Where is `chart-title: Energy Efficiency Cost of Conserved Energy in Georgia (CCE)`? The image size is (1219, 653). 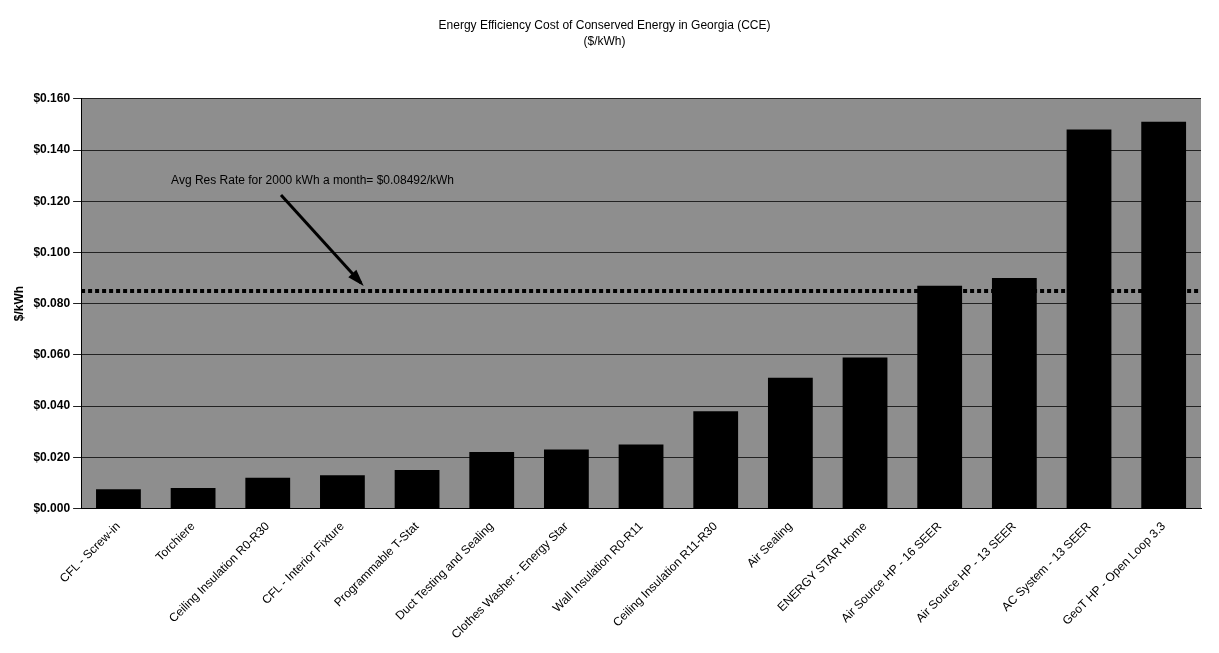 chart-title: Energy Efficiency Cost of Conserved Energy in Georgia (CCE) is located at coordinates (604, 24).